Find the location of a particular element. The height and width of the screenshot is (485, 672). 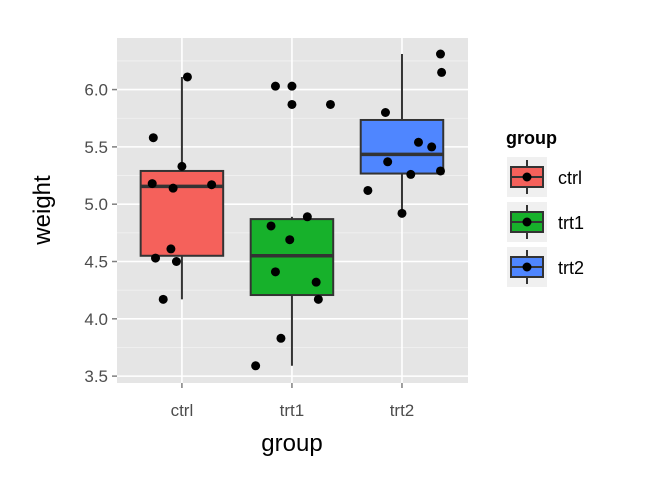

y-tick-label: 4.0 is located at coordinates (96, 319).